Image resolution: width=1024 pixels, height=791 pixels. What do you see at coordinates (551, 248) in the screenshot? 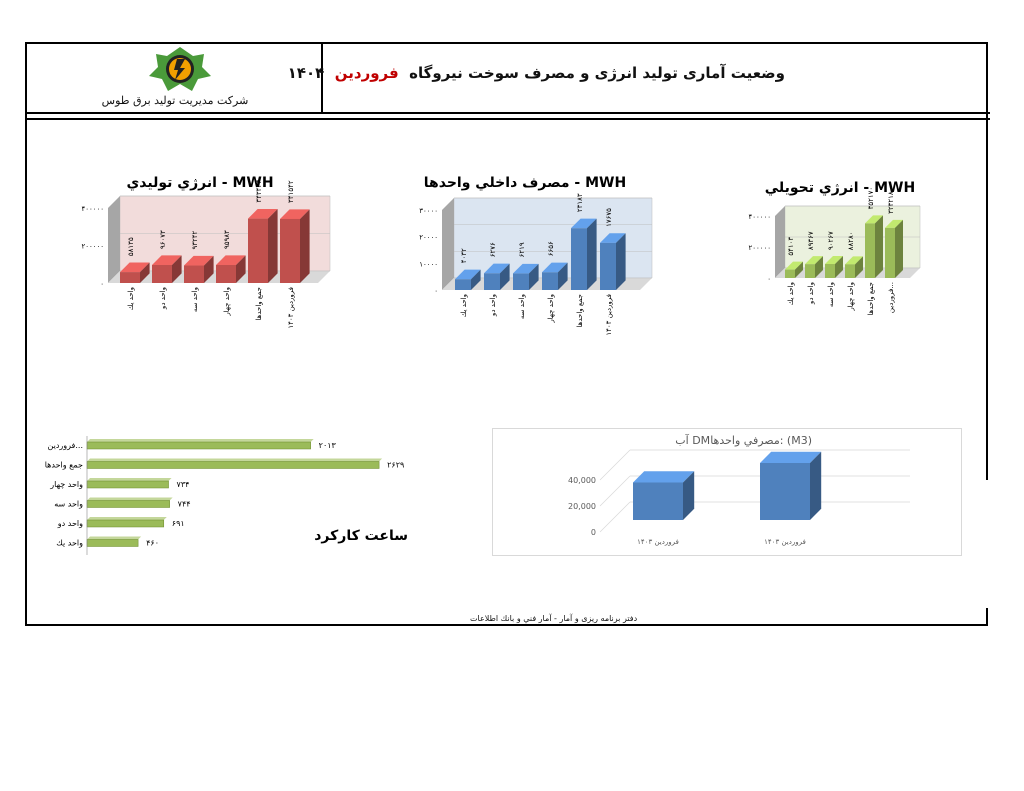
I see `data-label: ۶۶۵۶` at bounding box center [551, 248].